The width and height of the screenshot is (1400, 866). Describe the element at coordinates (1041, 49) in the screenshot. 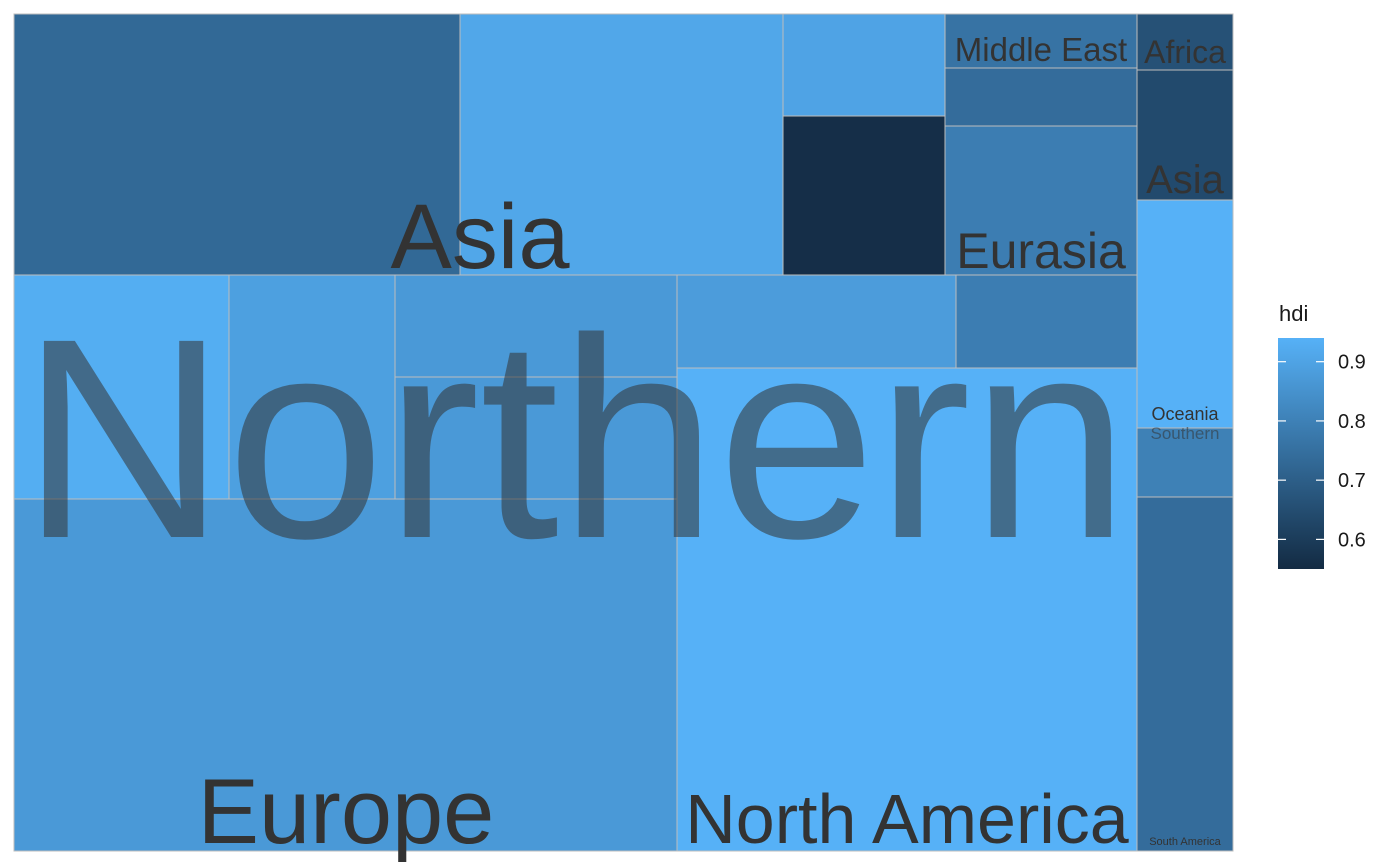

I see `region-label: Middle East` at that location.